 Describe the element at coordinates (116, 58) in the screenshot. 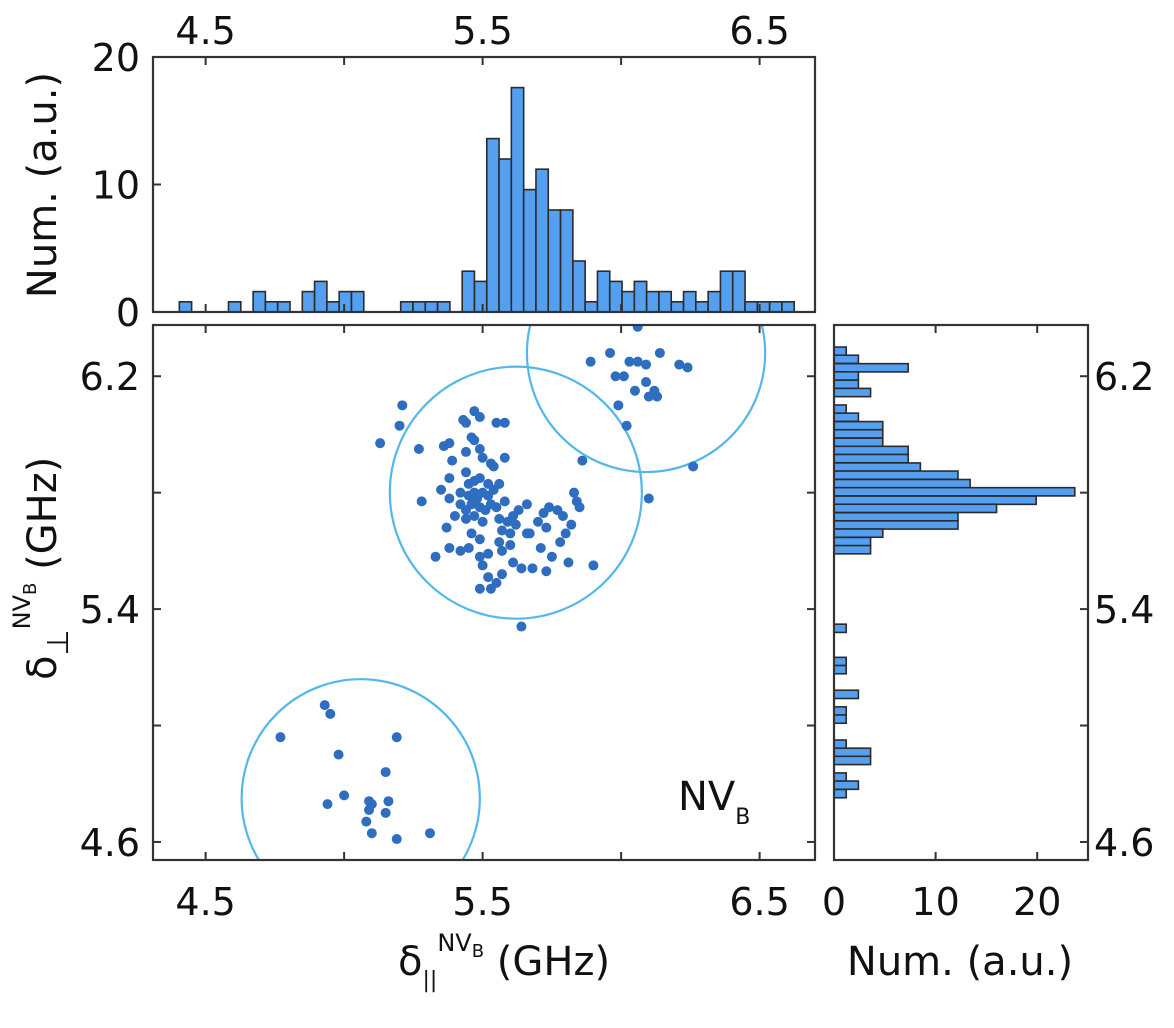

I see `top-y-tick-label: 20` at that location.